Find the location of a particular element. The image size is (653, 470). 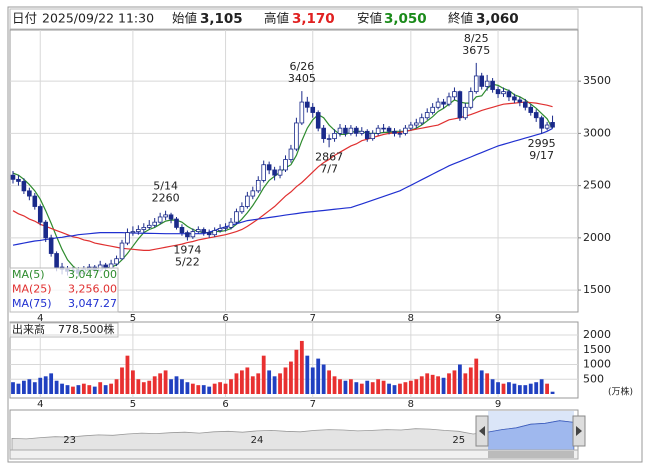

scroll-thumb is located at coordinates (531, 454).